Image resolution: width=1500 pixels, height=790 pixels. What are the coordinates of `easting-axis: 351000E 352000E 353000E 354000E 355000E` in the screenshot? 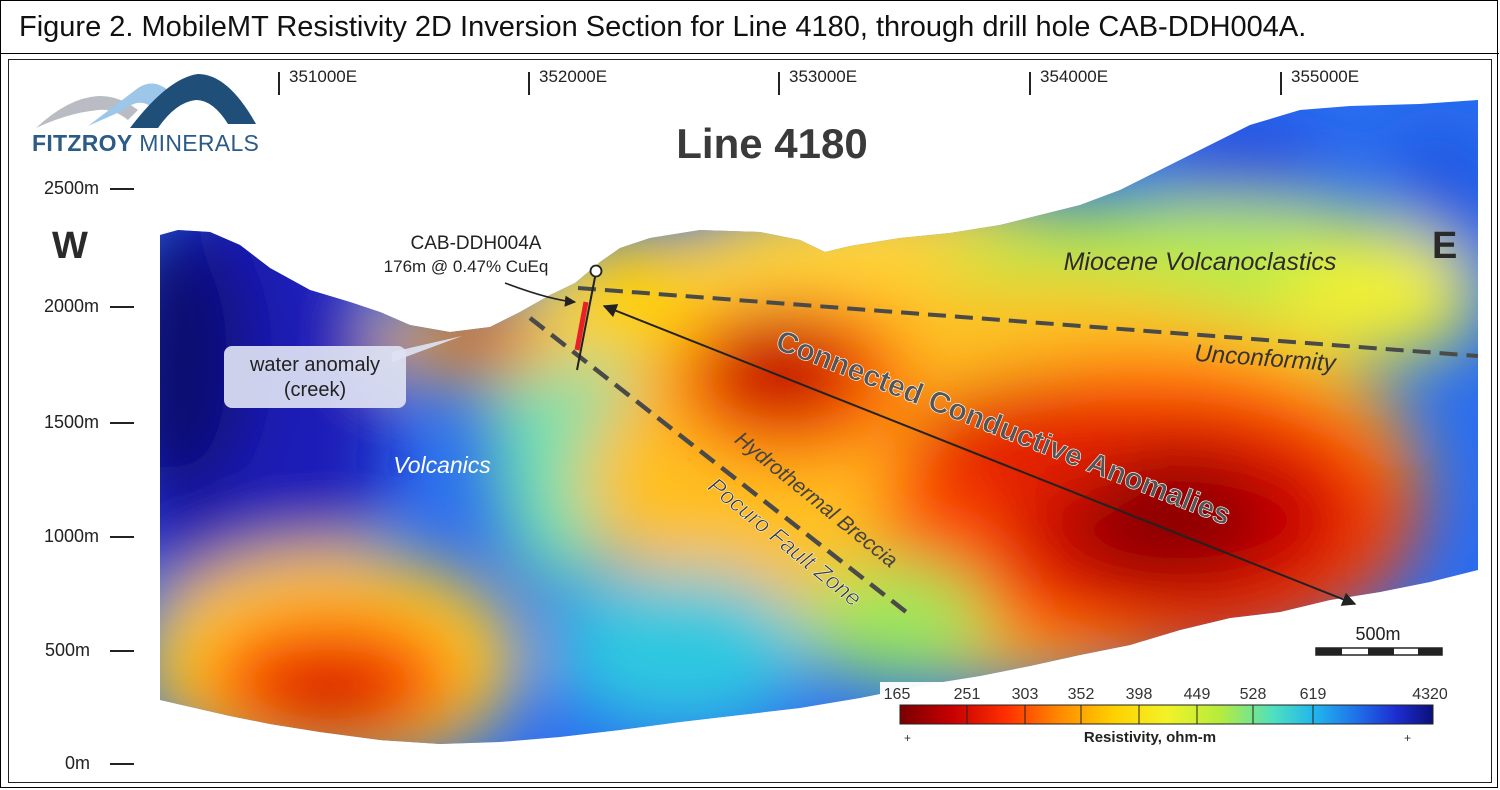 It's located at (818, 81).